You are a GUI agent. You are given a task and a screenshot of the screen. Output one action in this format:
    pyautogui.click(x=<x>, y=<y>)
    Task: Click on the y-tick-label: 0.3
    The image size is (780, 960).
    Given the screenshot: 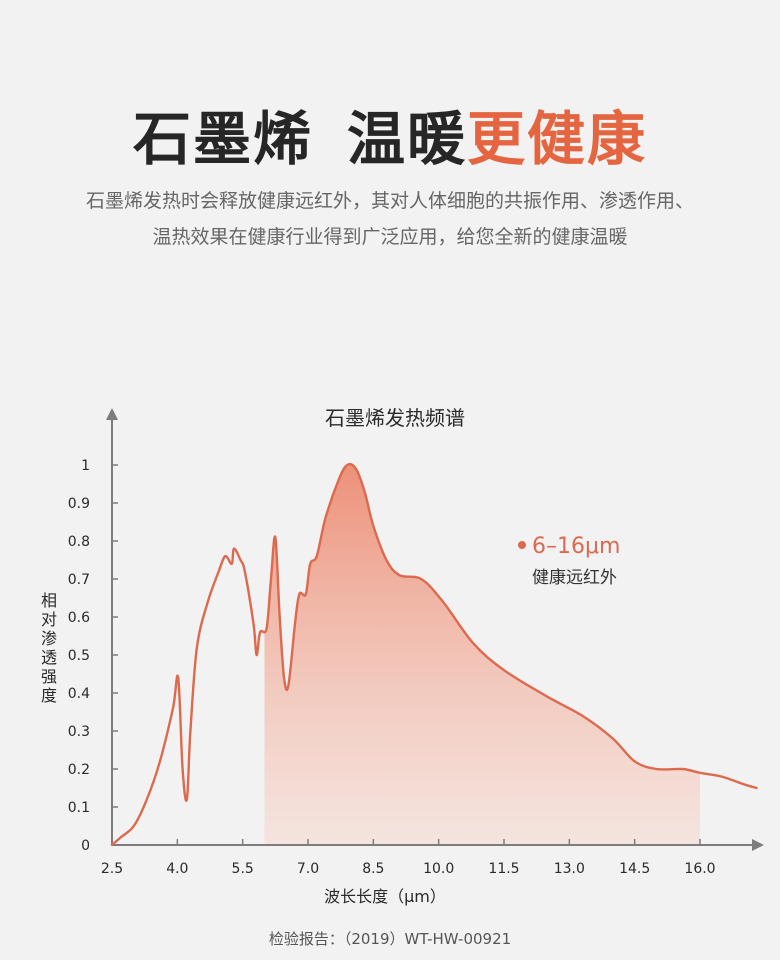 What is the action you would take?
    pyautogui.click(x=79, y=732)
    